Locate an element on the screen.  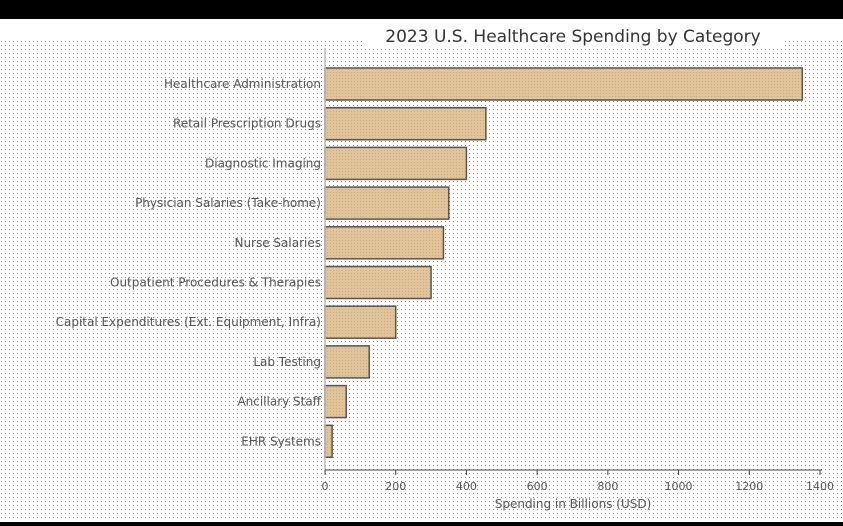
category-label-9: EHR Systems is located at coordinates (281, 441).